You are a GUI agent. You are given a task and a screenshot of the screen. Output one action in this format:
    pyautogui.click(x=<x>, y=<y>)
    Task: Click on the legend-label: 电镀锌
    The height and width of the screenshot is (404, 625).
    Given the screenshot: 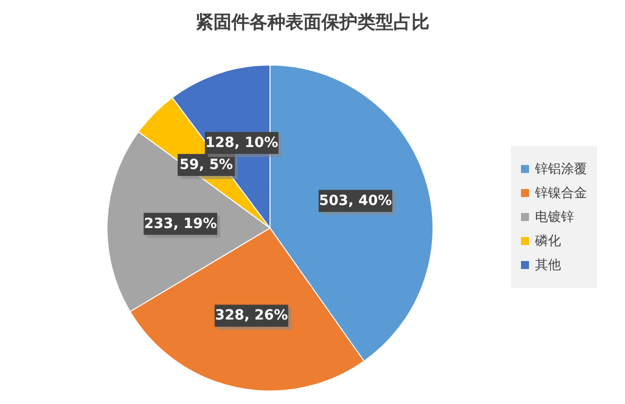 What is the action you would take?
    pyautogui.click(x=554, y=217)
    